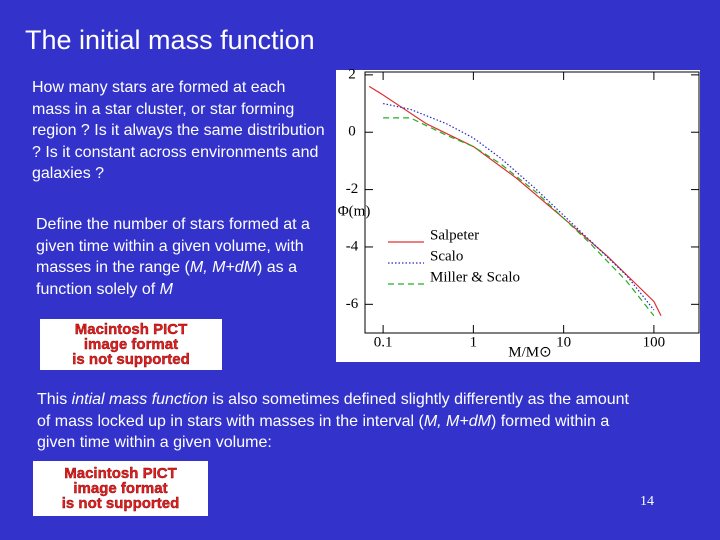 This screenshot has height=540, width=720. What do you see at coordinates (166, 278) in the screenshot?
I see `text-run: ) as a function solely of` at bounding box center [166, 278].